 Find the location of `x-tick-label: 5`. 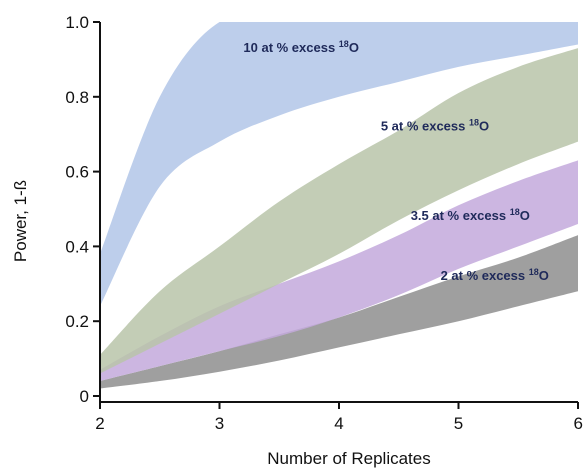

x-tick-label: 5 is located at coordinates (458, 423).